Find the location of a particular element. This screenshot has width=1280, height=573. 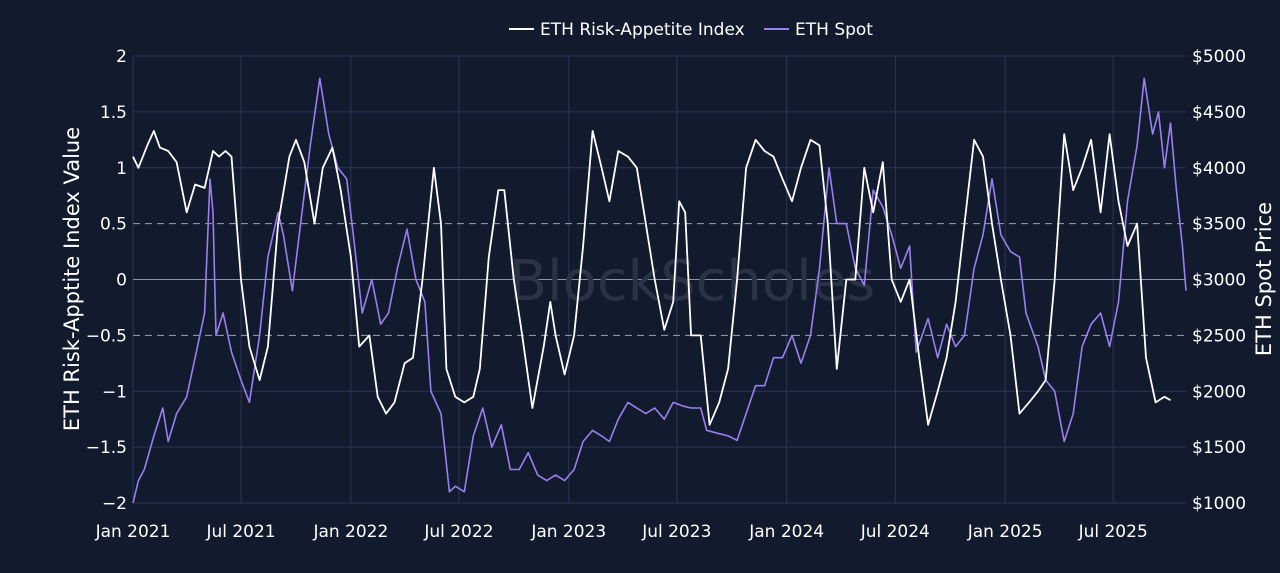

left-tick-label: −0.5 is located at coordinates (106, 336).